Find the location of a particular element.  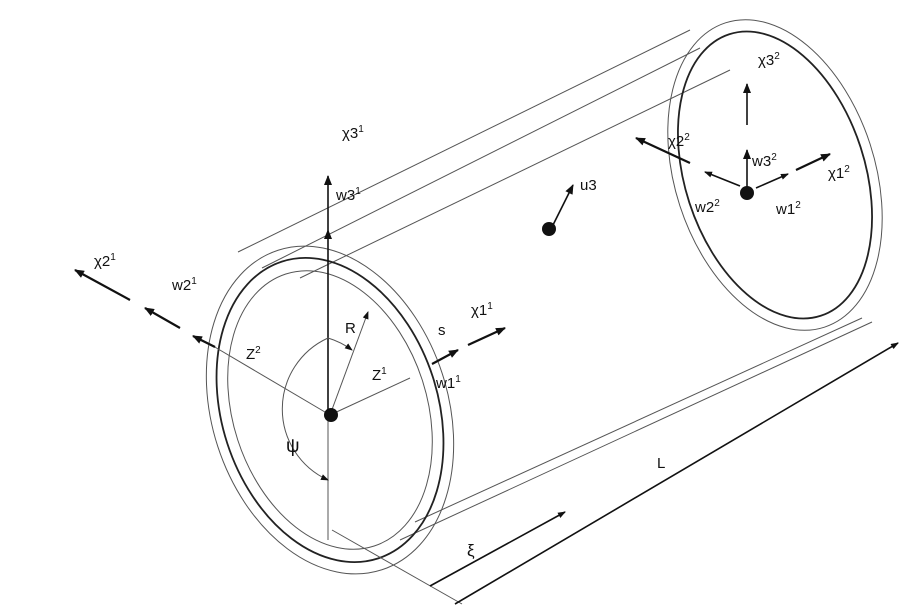

label-w2-1: w21 is located at coordinates (184, 285).